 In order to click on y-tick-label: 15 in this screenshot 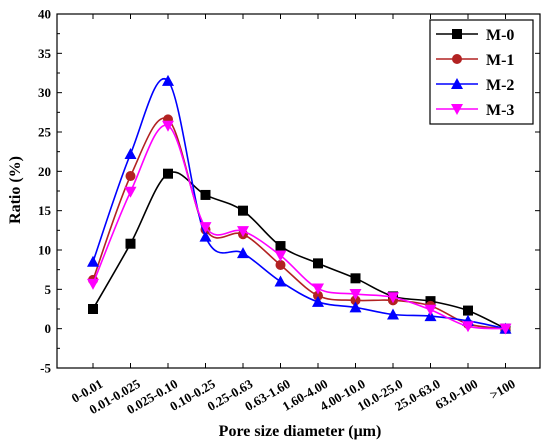, I will do `click(45, 210)`.